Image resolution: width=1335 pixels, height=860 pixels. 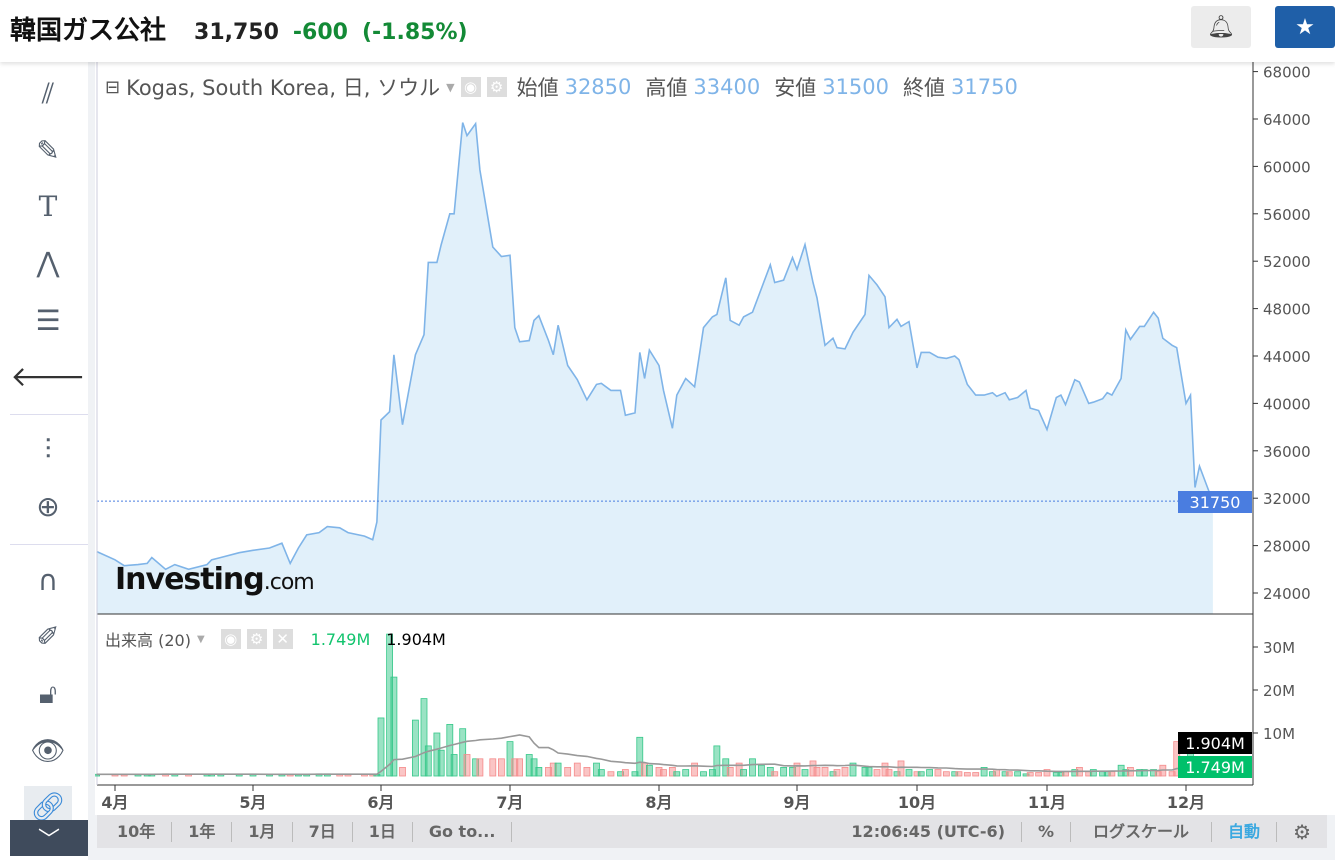 I want to click on collapse-toolbar-button: ﹀, so click(x=49, y=838).